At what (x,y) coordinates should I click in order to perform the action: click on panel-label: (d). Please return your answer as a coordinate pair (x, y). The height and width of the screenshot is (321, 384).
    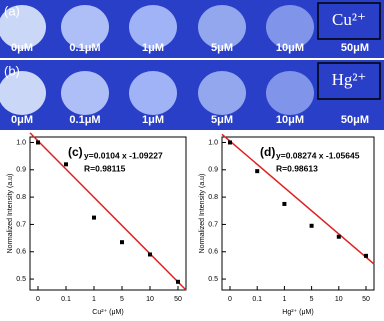
    Looking at the image, I should click on (267, 152).